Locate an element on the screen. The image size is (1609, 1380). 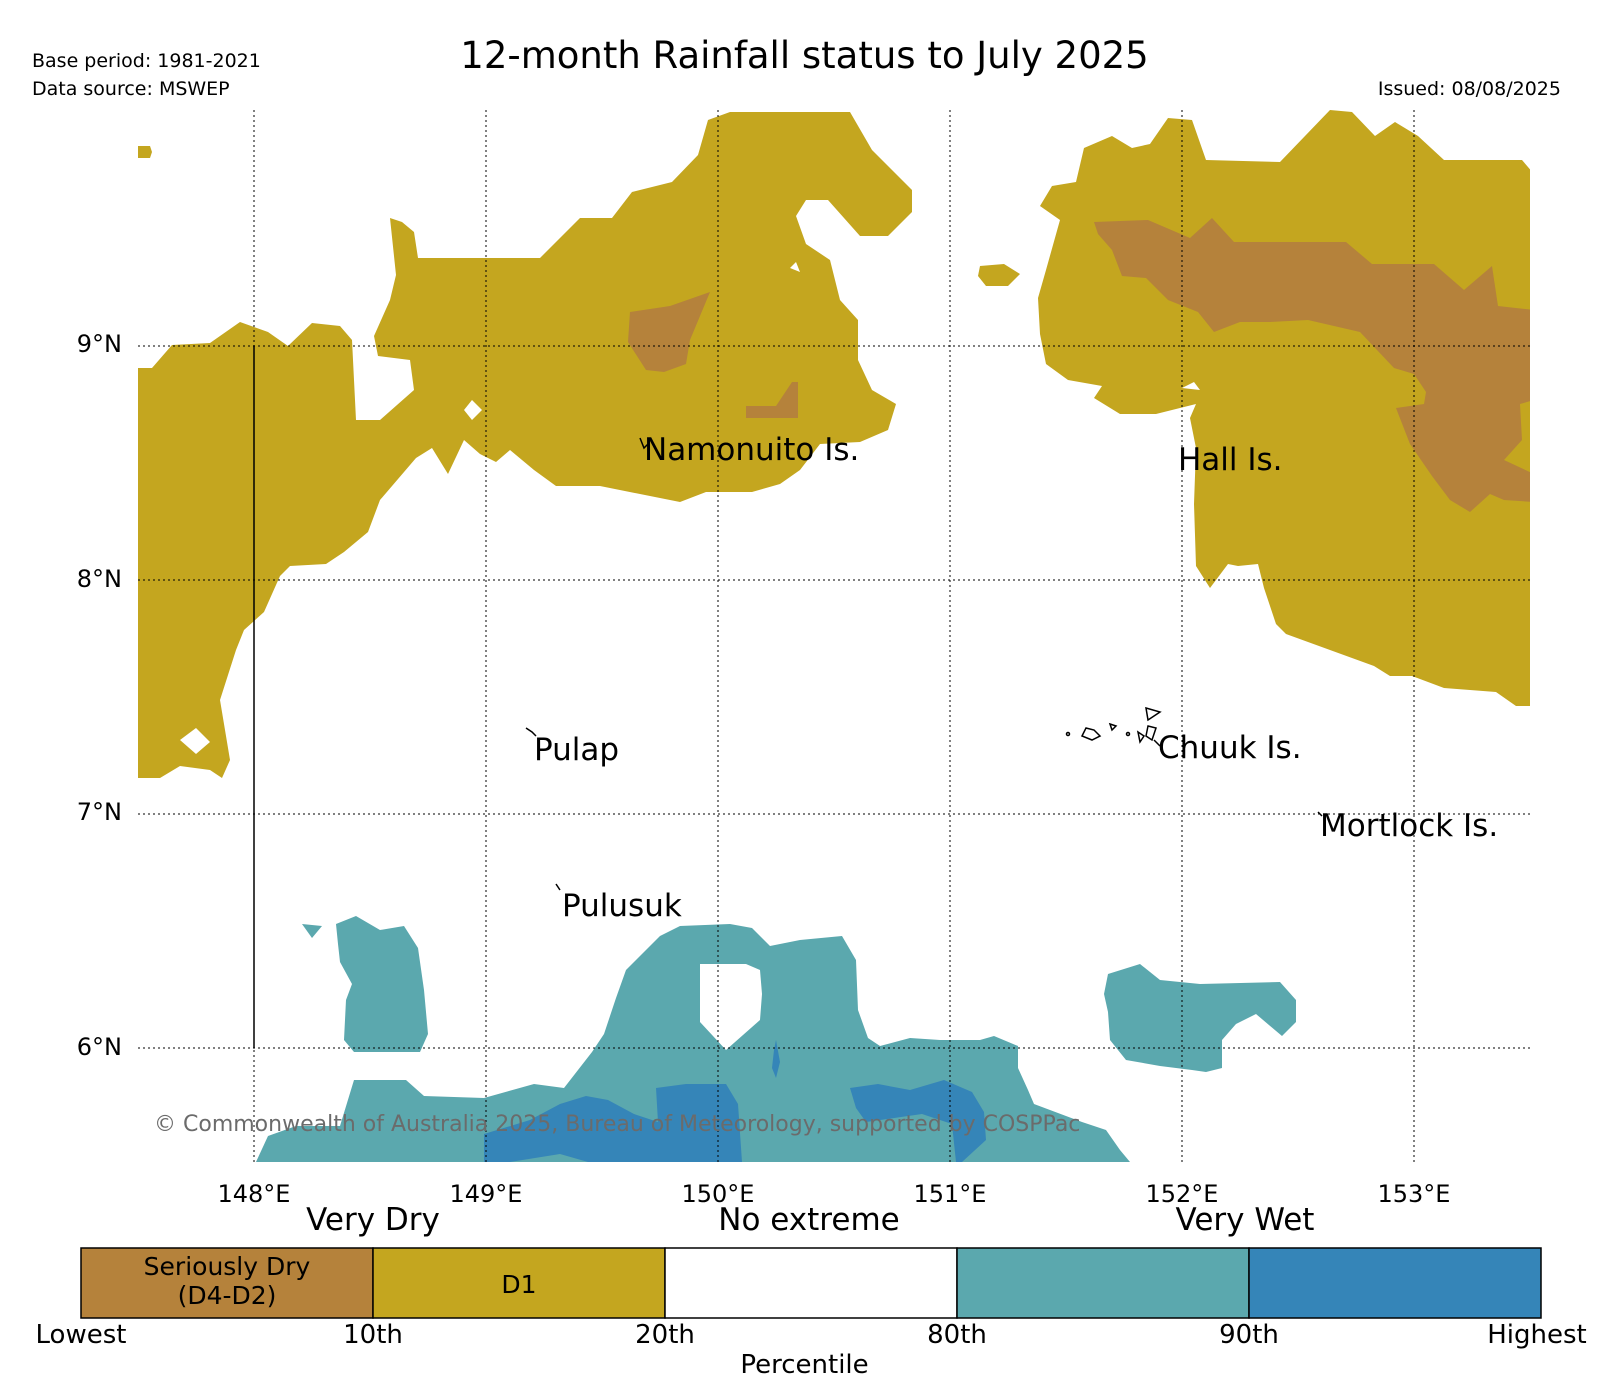
legend-cell-label-seriously-dry: Seriously Dry (D4-D2) is located at coordinates (227, 1281).